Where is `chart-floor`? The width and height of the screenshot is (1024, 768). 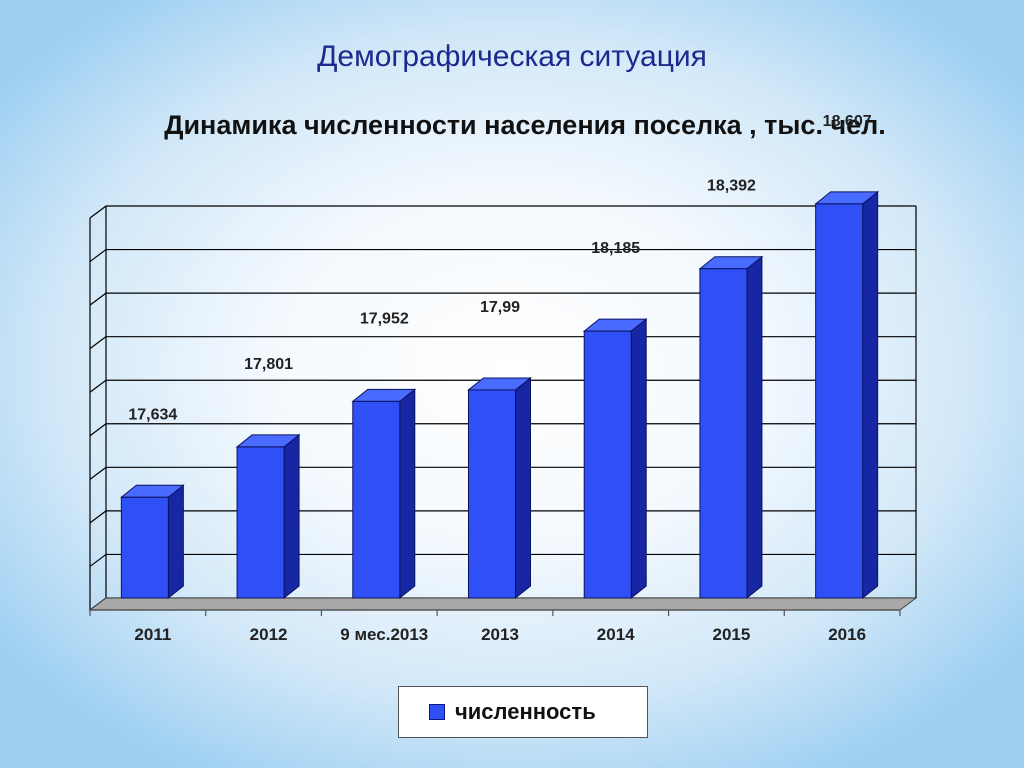 chart-floor is located at coordinates (503, 604).